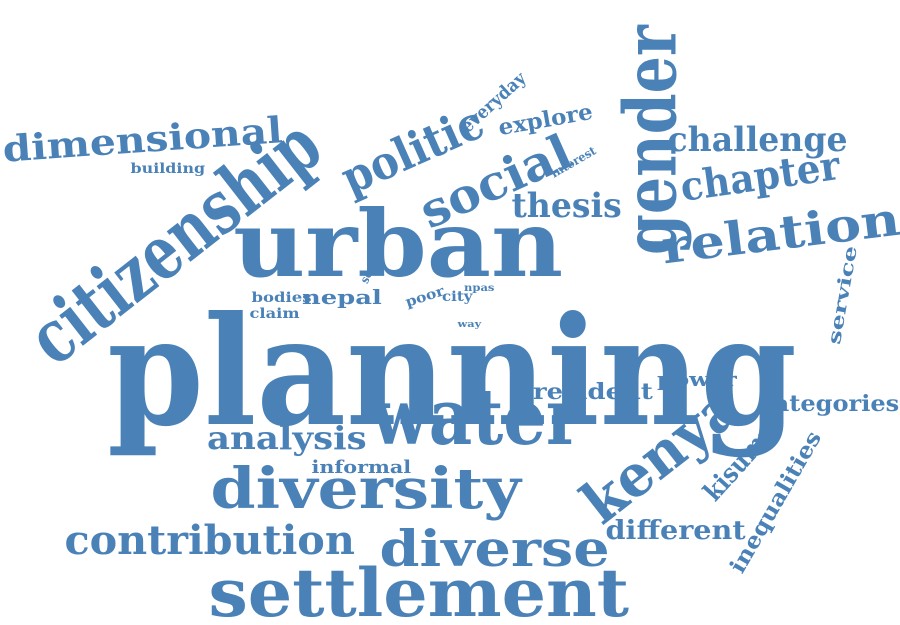 This screenshot has width=900, height=625. Describe the element at coordinates (281, 298) in the screenshot. I see `word-bodies: bodies` at that location.